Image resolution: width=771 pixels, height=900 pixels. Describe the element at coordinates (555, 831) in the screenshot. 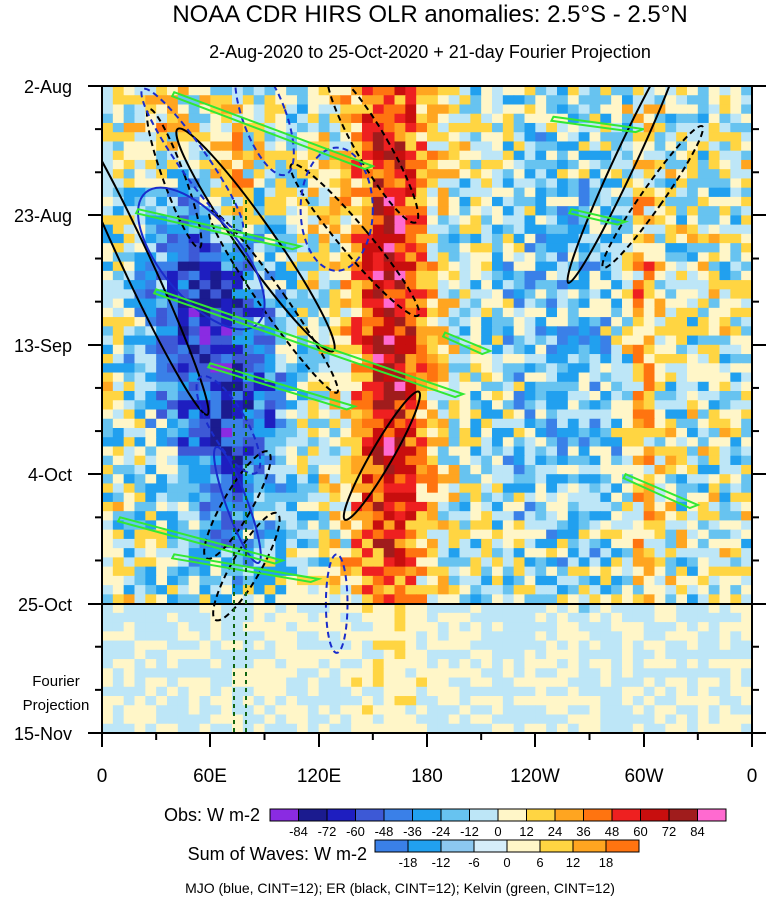

I see `colorbar-tick-label: 24` at that location.